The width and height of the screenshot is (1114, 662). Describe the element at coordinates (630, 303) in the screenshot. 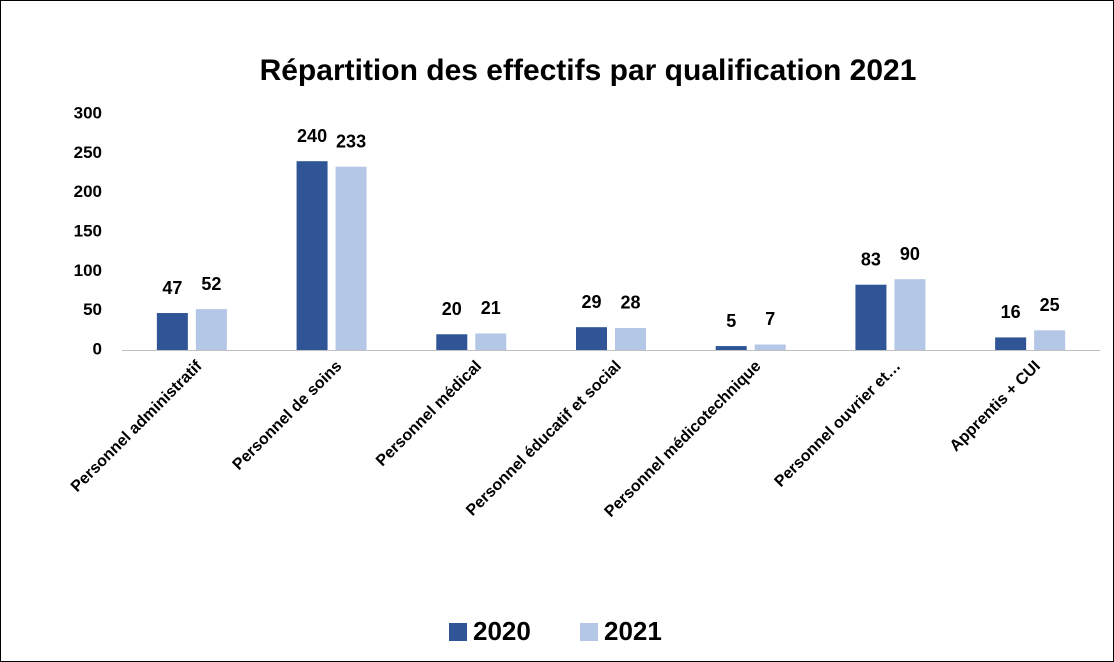

I see `data-label: 28` at that location.